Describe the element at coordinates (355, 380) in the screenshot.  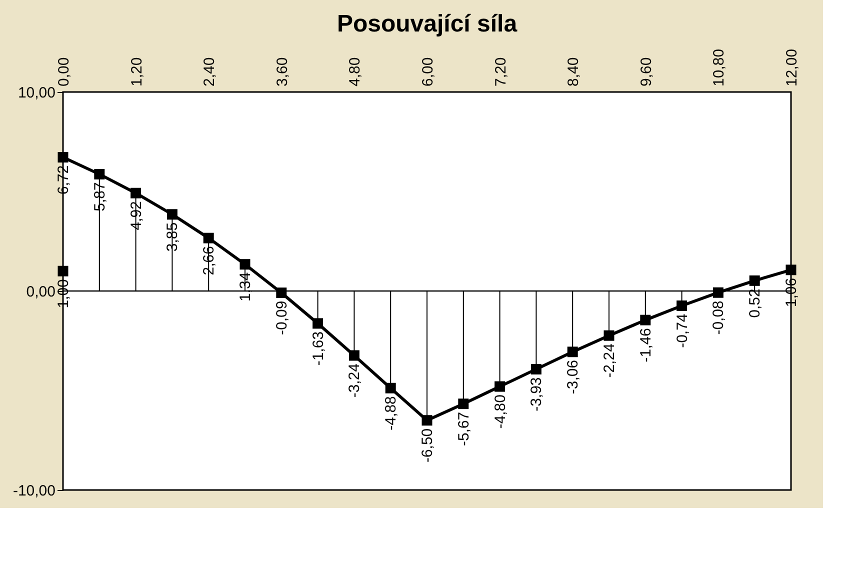
I see `data-label: -3,24` at that location.